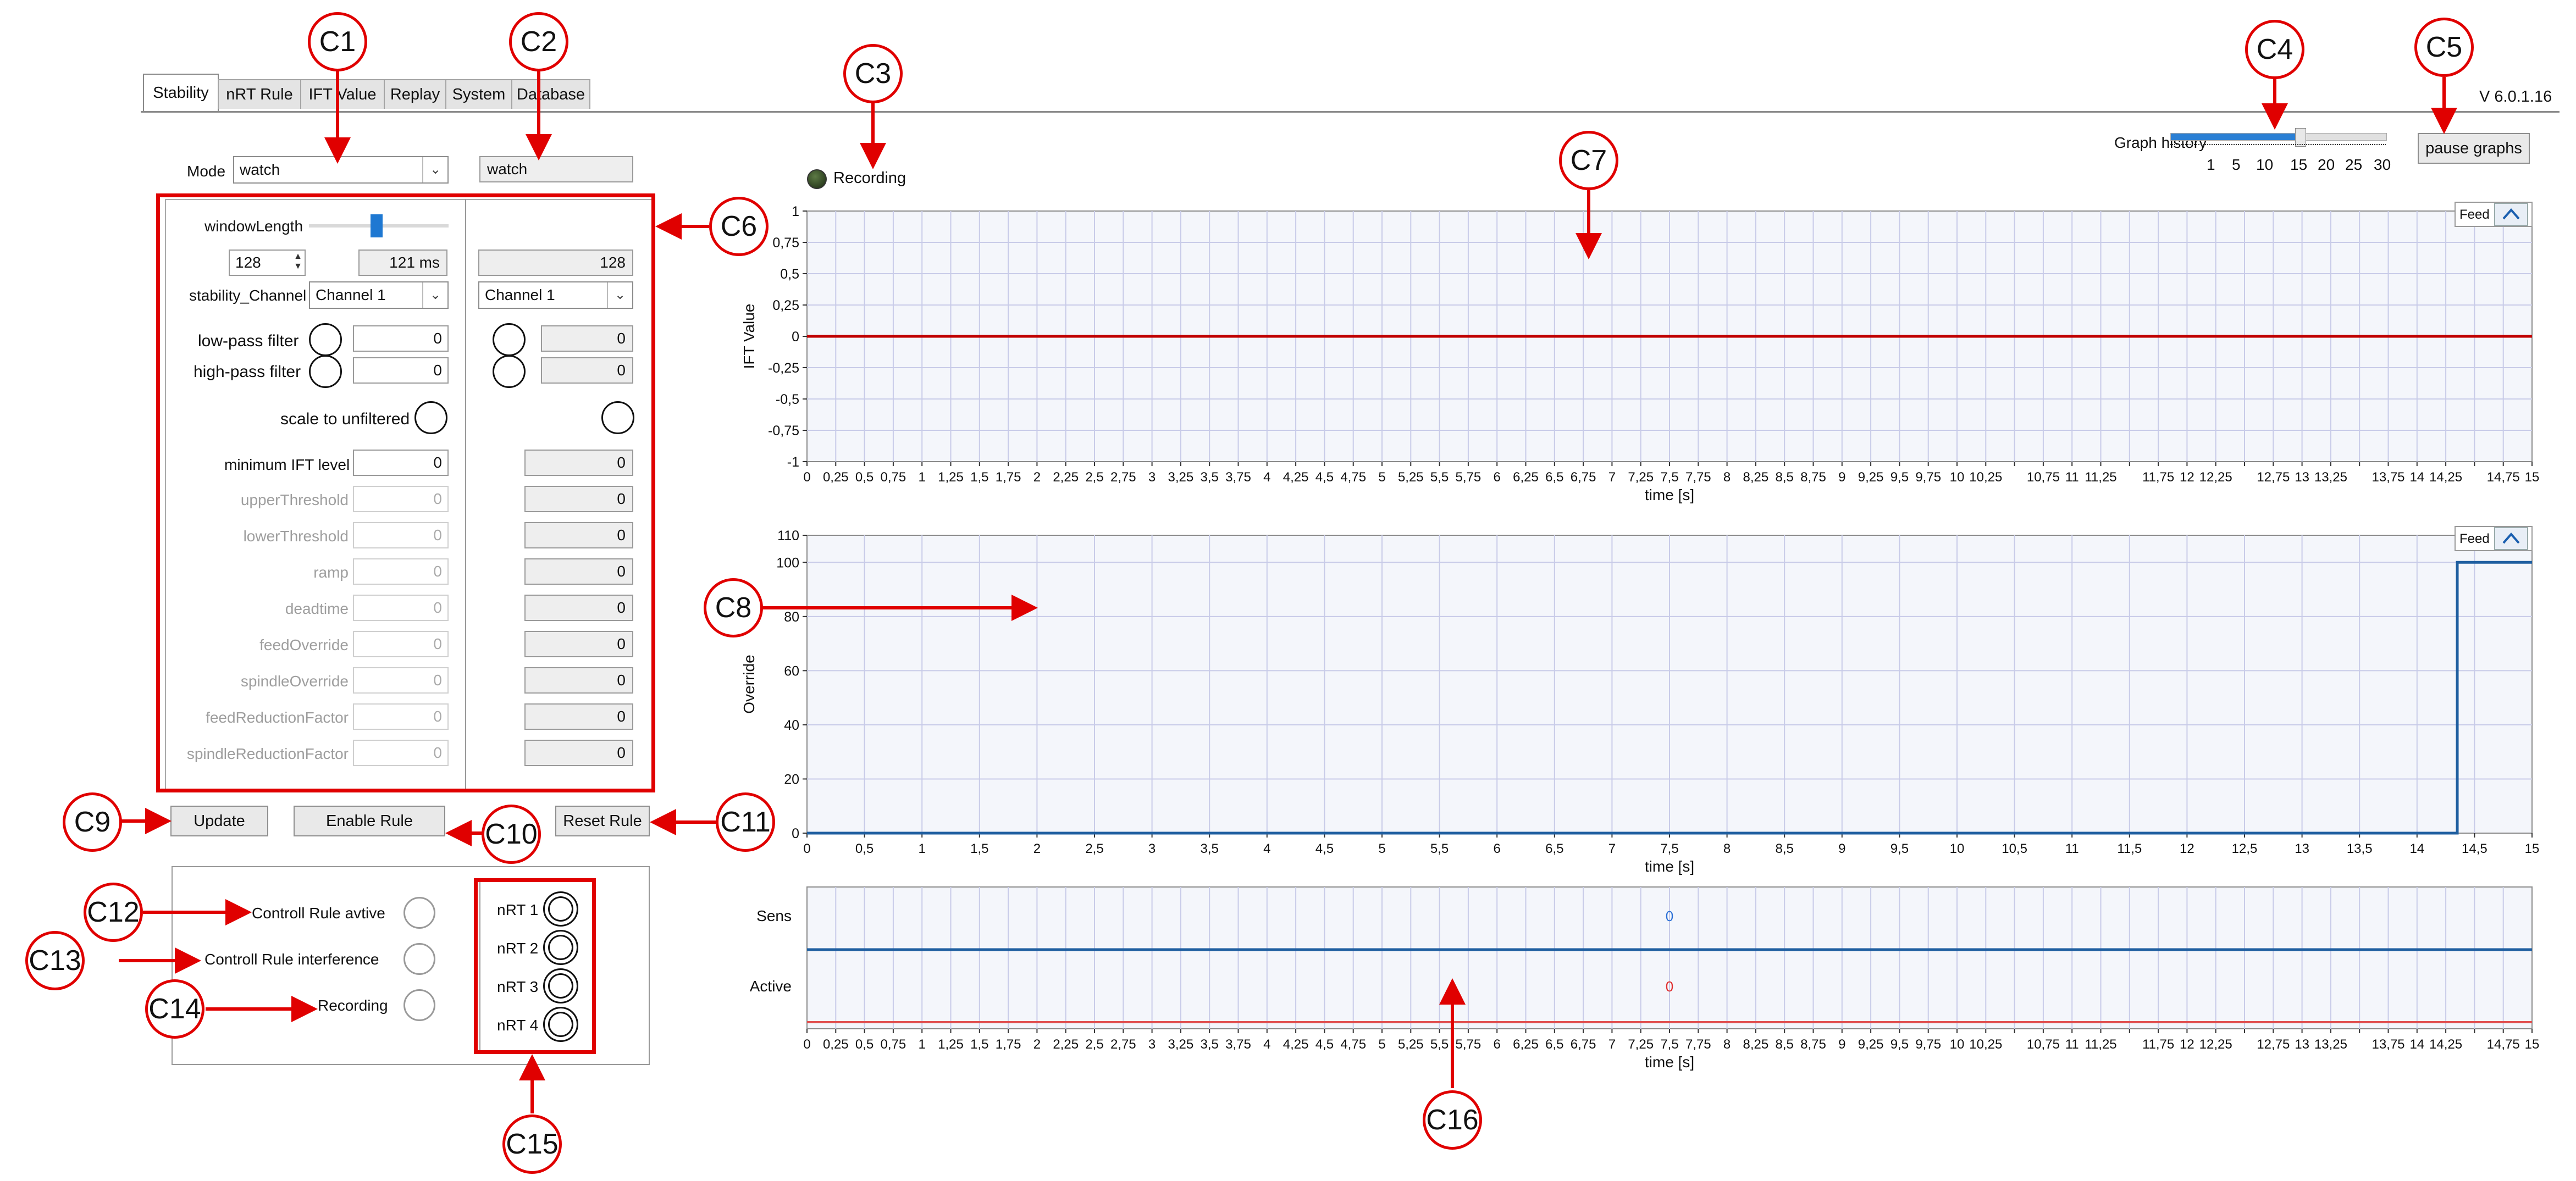 This screenshot has height=1181, width=2576. I want to click on x-tick-label: 11, so click(2072, 1044).